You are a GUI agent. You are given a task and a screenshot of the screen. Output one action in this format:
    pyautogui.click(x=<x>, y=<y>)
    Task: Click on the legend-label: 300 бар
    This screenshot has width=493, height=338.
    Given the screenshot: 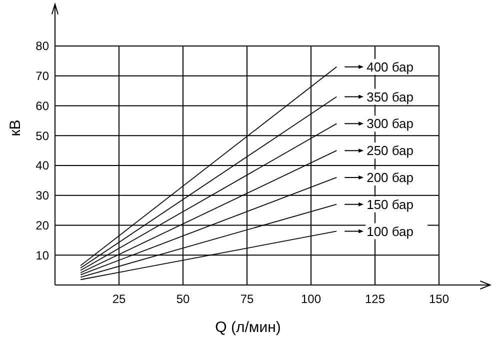 What is the action you would take?
    pyautogui.click(x=390, y=124)
    